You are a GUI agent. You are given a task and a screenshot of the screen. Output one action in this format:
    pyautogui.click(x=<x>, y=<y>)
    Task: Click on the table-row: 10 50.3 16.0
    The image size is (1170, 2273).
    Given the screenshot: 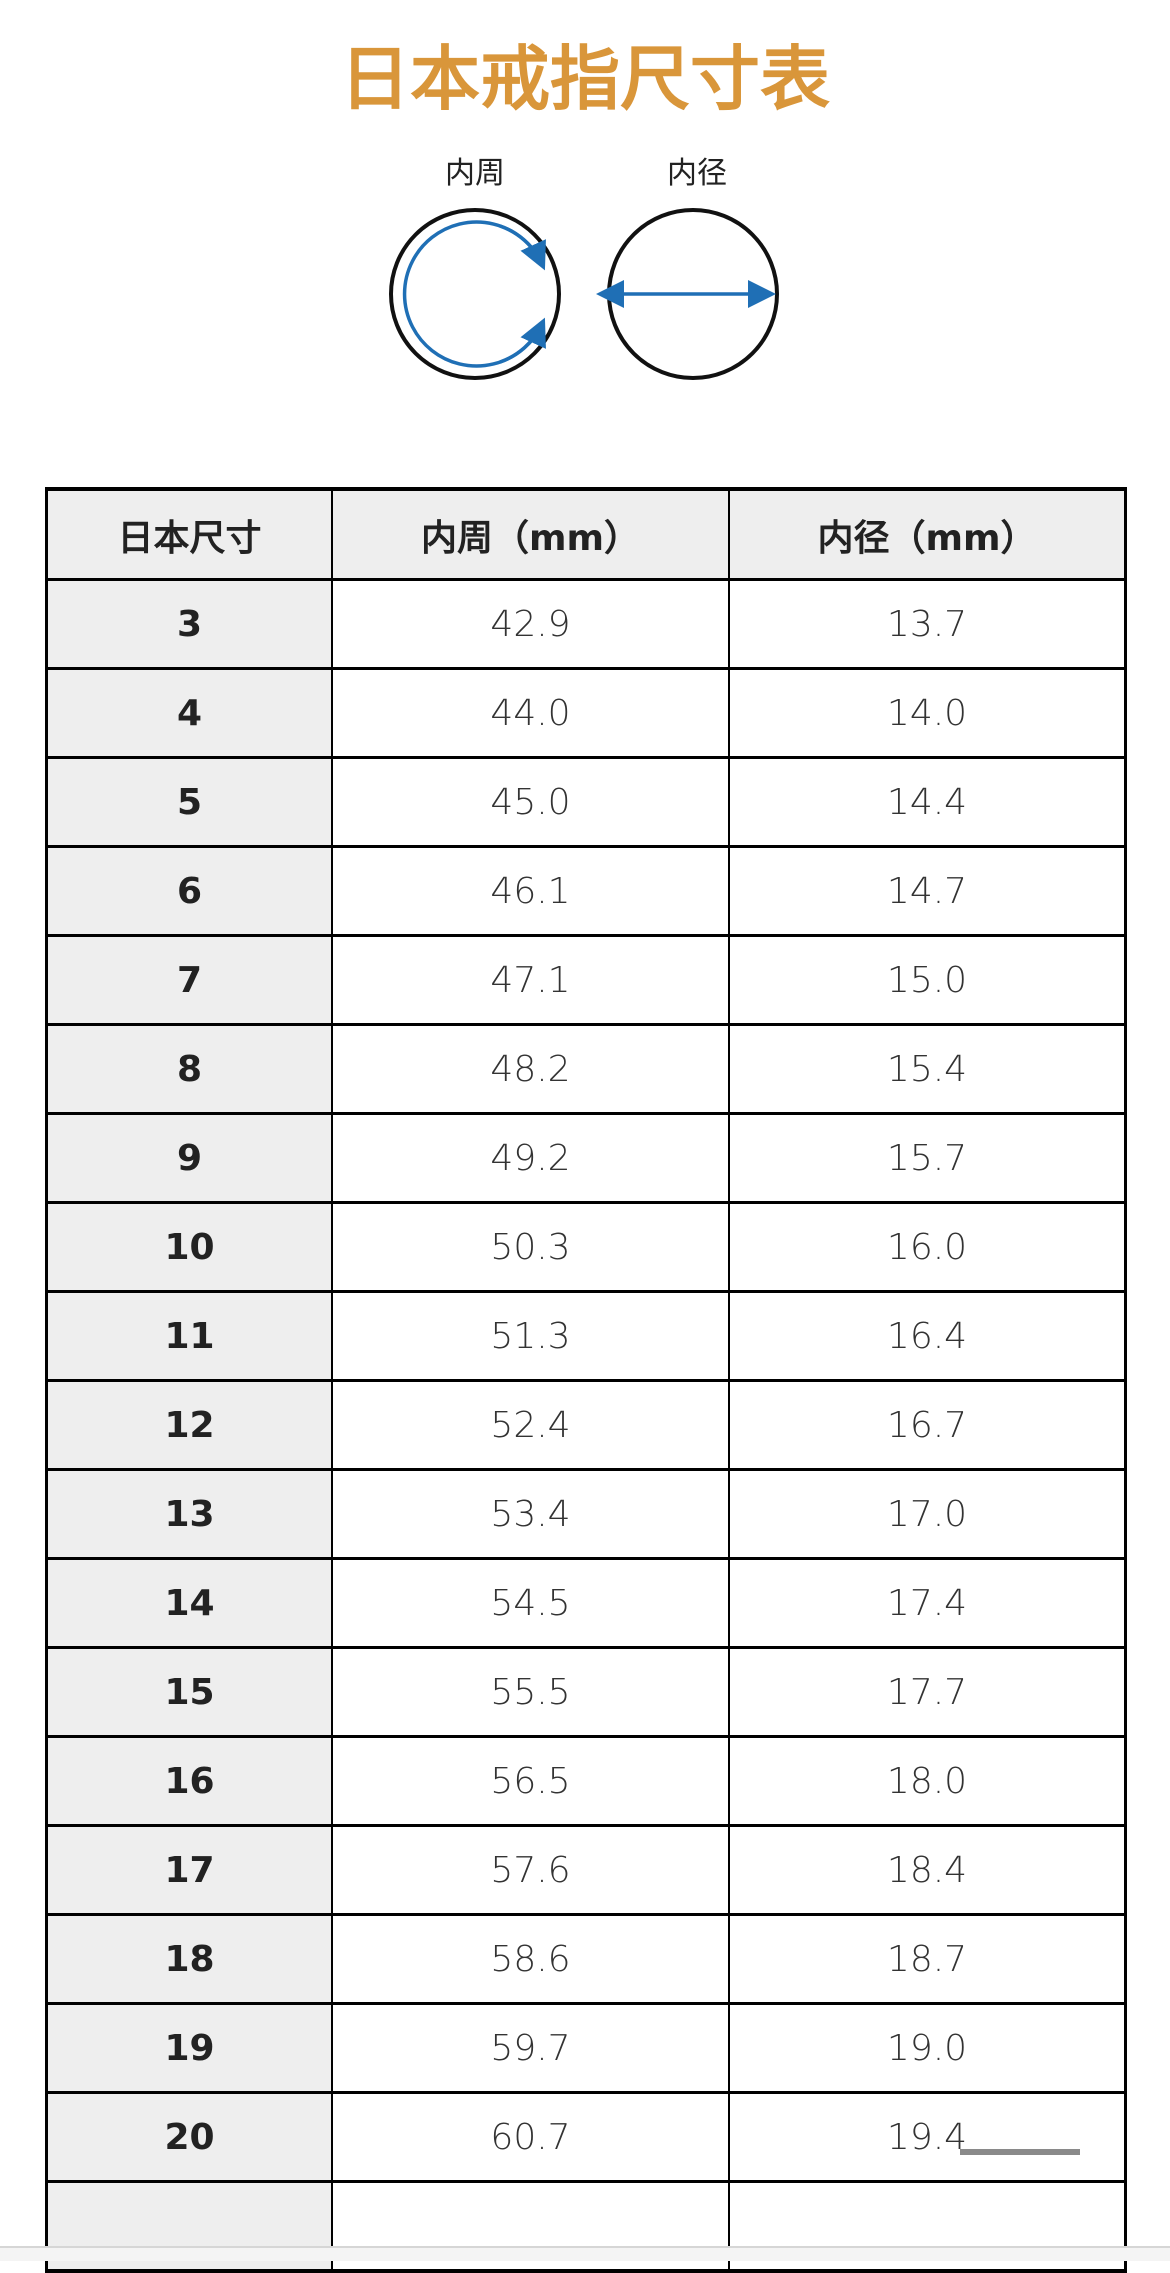 What is the action you would take?
    pyautogui.click(x=586, y=1247)
    